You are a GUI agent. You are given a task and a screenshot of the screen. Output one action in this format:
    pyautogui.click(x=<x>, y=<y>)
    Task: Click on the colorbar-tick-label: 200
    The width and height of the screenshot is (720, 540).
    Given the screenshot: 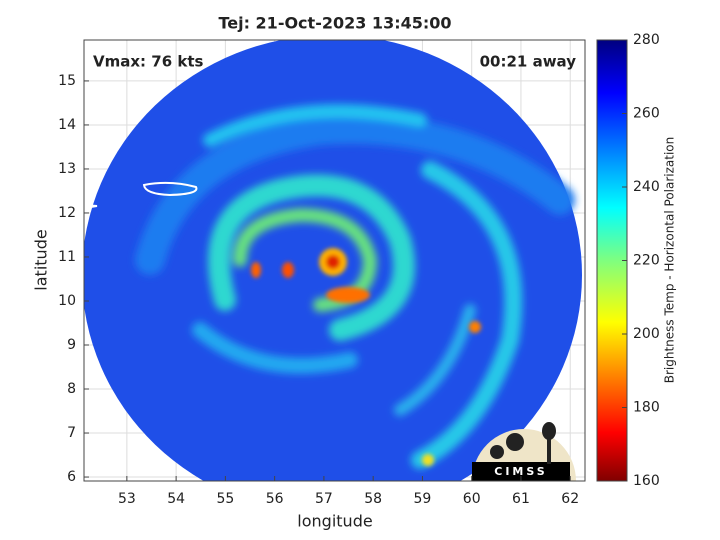 What is the action you would take?
    pyautogui.click(x=646, y=334)
    